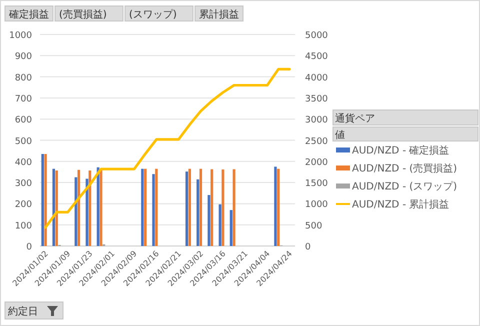  I want to click on y2-tick-label: 3000, so click(316, 121).